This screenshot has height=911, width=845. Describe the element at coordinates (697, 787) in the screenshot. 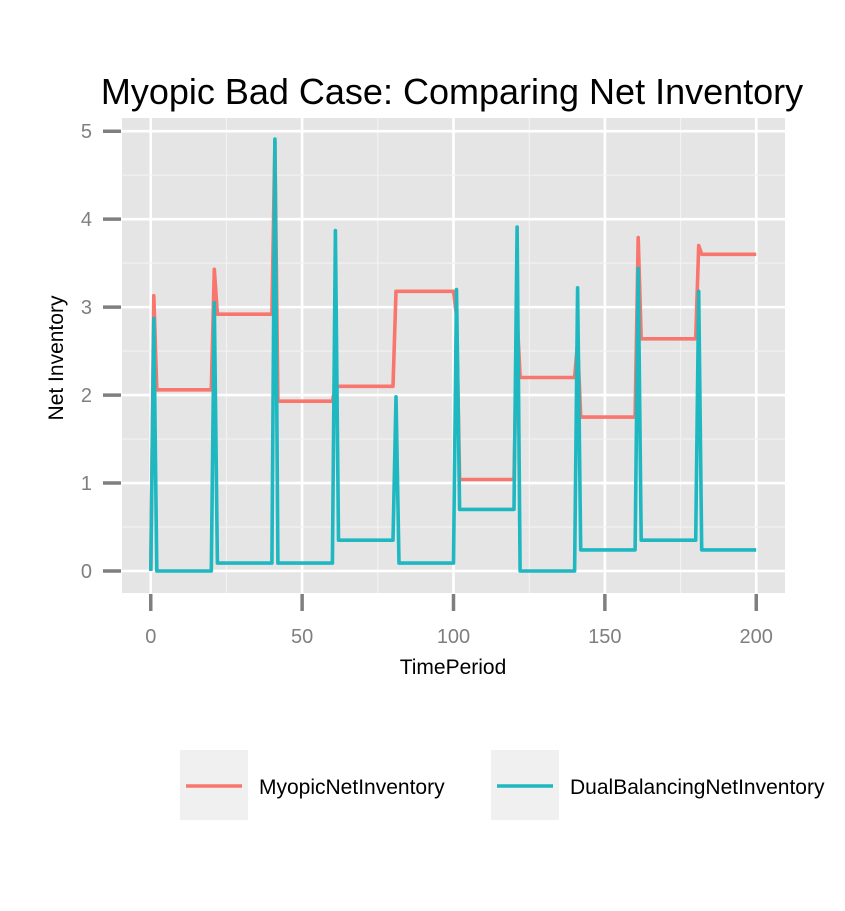

I see `legend-label-1: DualBalancingNetInventory` at that location.